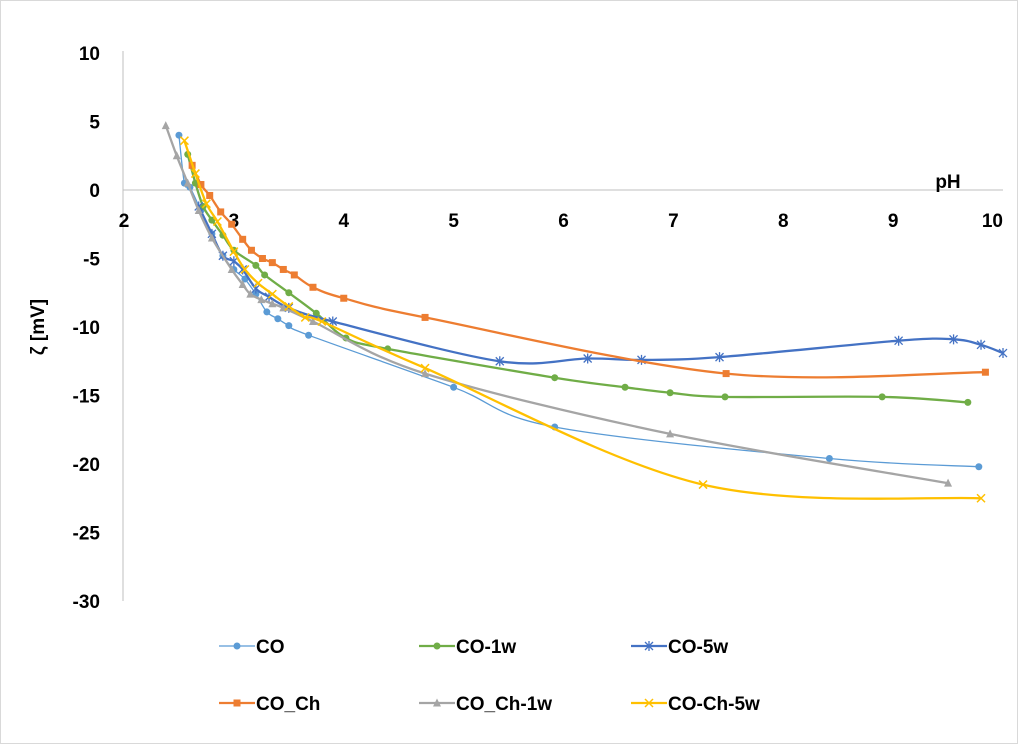  Describe the element at coordinates (947, 182) in the screenshot. I see `x-axis-title: pH` at that location.